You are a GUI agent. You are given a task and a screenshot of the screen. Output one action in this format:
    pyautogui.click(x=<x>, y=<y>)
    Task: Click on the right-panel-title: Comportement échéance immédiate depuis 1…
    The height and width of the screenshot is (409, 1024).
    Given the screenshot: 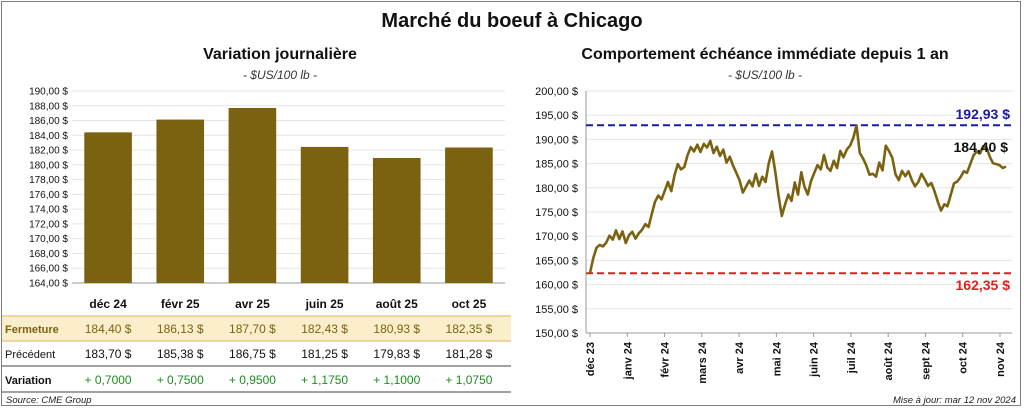 What is the action you would take?
    pyautogui.click(x=765, y=54)
    